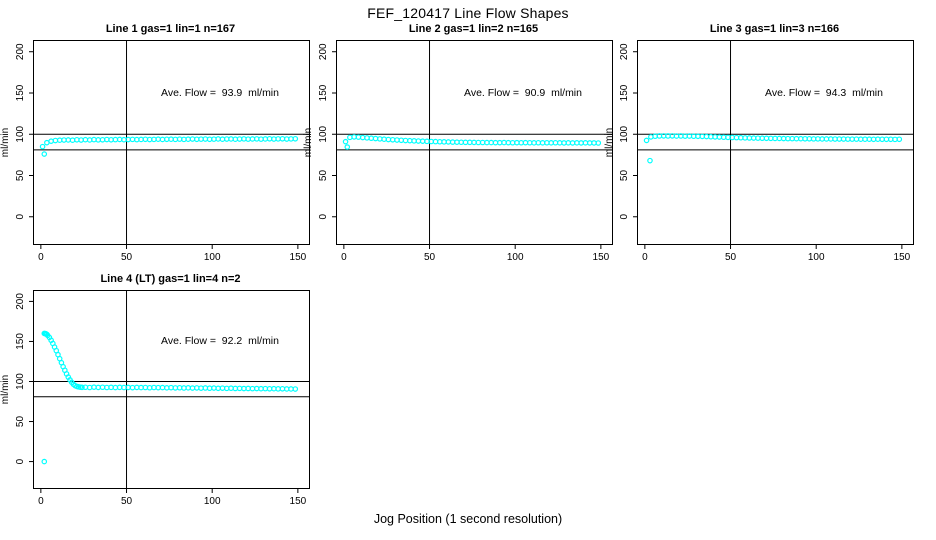  What do you see at coordinates (170, 279) in the screenshot?
I see `subplot-title: Line 4 (LT) gas=1 lin=4 n=2` at bounding box center [170, 279].